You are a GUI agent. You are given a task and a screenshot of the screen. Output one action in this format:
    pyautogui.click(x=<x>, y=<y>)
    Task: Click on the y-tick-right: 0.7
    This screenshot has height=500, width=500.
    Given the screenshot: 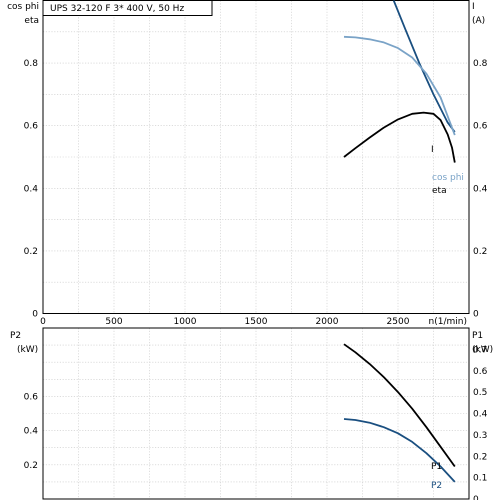 What is the action you would take?
    pyautogui.click(x=480, y=350)
    